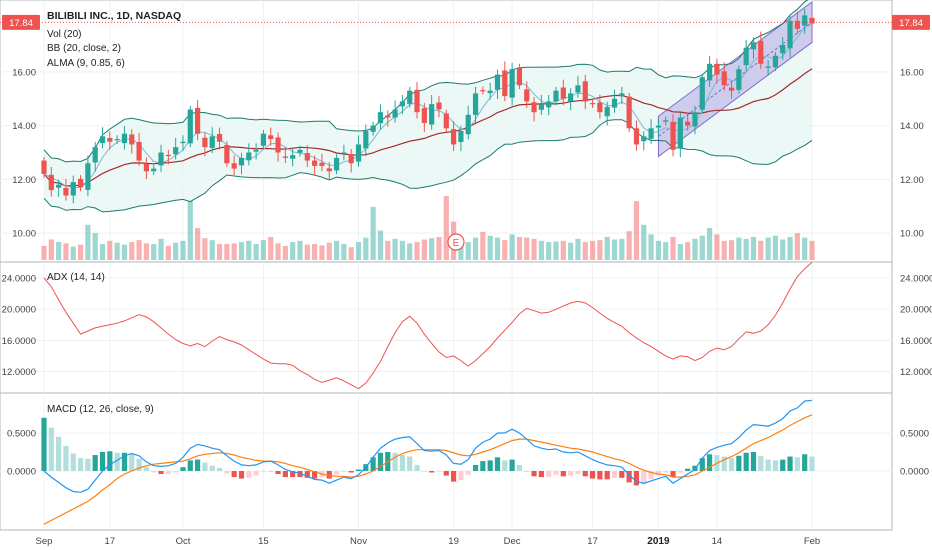 This screenshot has height=550, width=932. I want to click on earnings-marker, so click(456, 242).